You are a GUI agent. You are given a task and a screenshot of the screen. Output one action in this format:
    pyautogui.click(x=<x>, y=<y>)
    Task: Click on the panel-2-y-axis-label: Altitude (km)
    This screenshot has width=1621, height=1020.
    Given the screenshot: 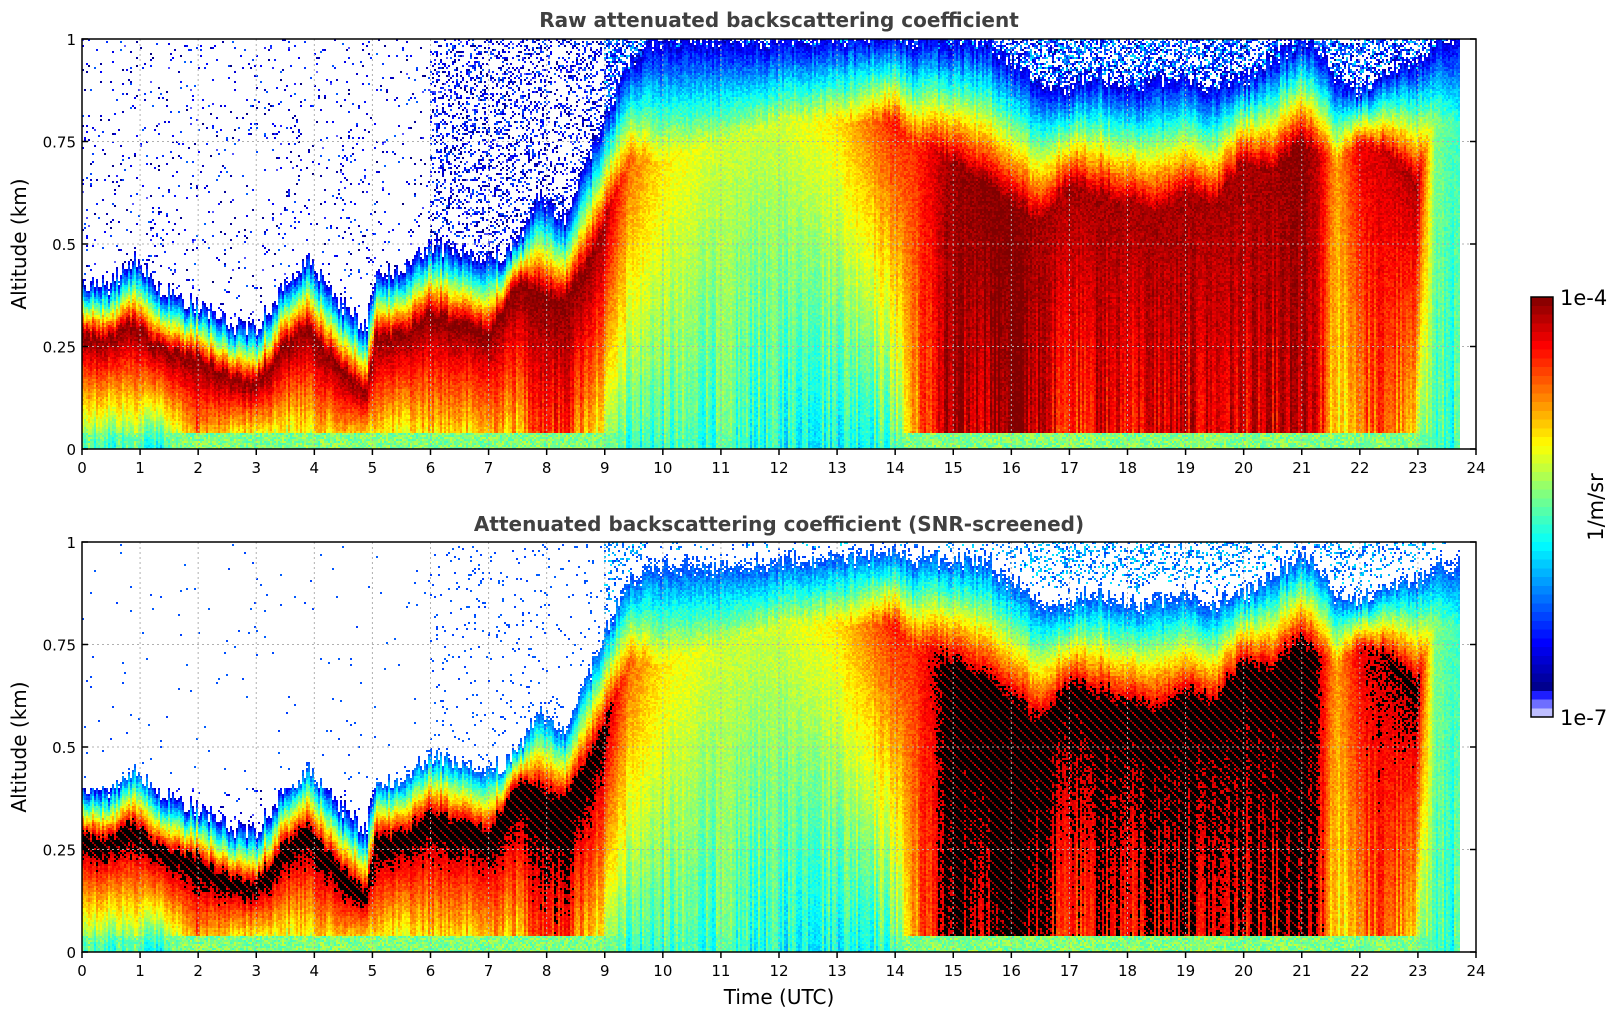 What is the action you would take?
    pyautogui.click(x=19, y=746)
    